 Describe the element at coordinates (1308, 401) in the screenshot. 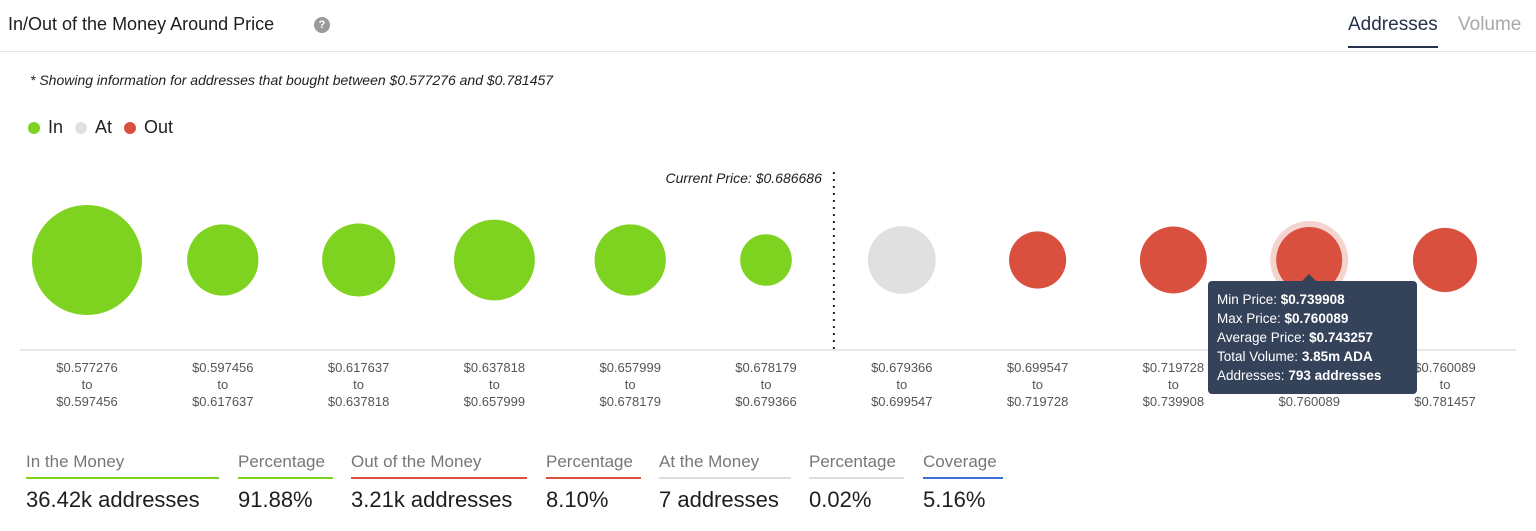

I see `tick-label-max: $0.760089` at that location.